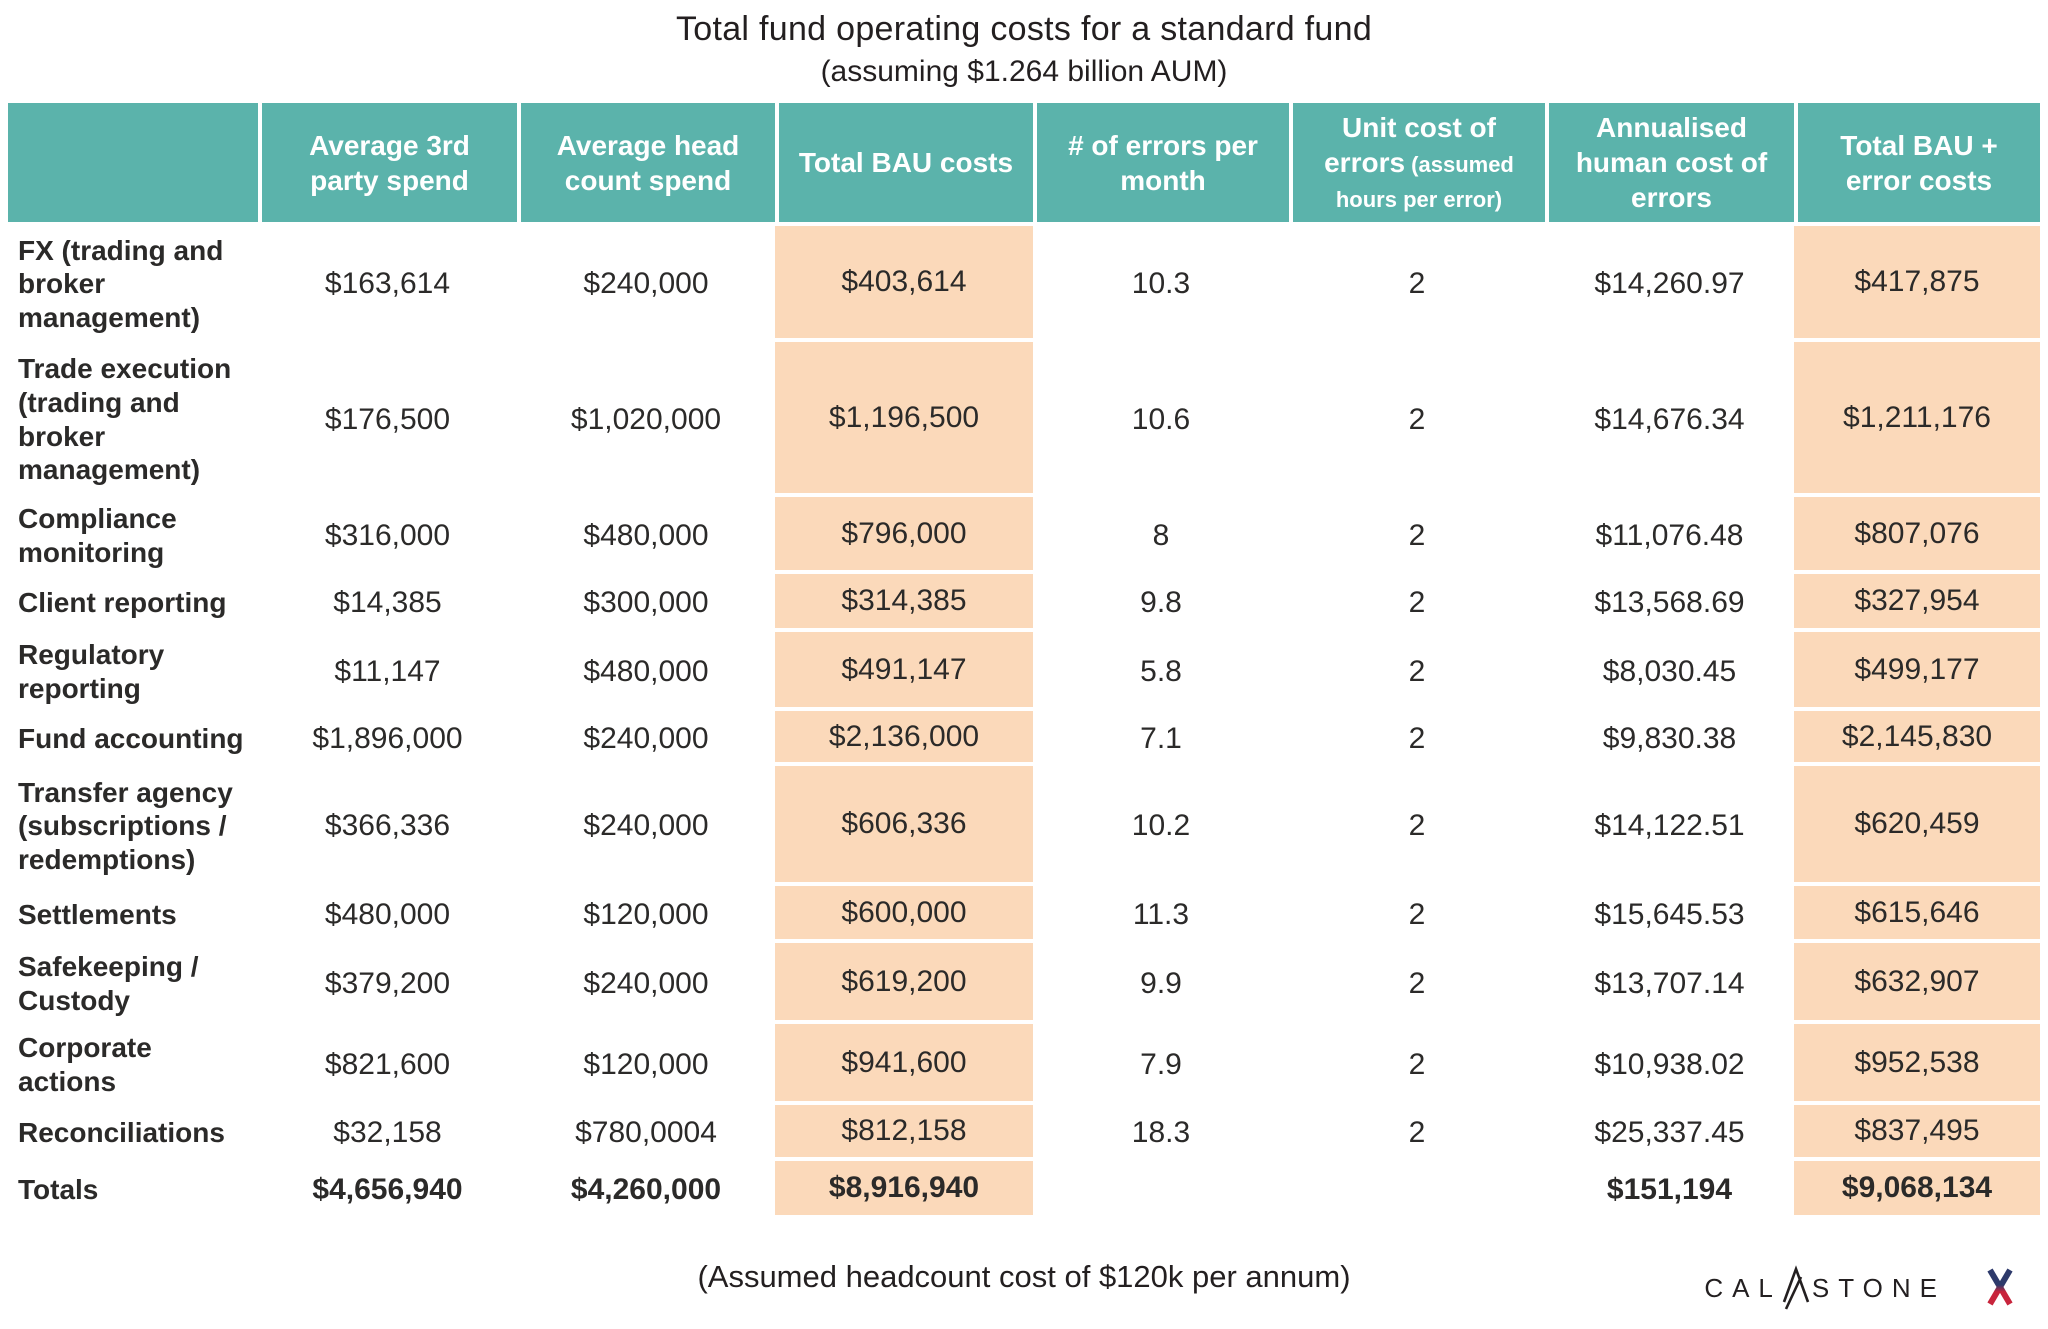 The image size is (2048, 1329). Describe the element at coordinates (1161, 419) in the screenshot. I see `table-cell: 10.6` at that location.